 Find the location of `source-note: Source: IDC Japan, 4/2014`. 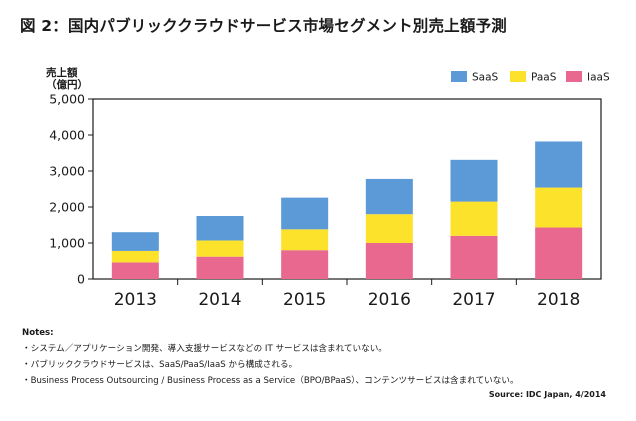

source-note: Source: IDC Japan, 4/2014 is located at coordinates (547, 394).